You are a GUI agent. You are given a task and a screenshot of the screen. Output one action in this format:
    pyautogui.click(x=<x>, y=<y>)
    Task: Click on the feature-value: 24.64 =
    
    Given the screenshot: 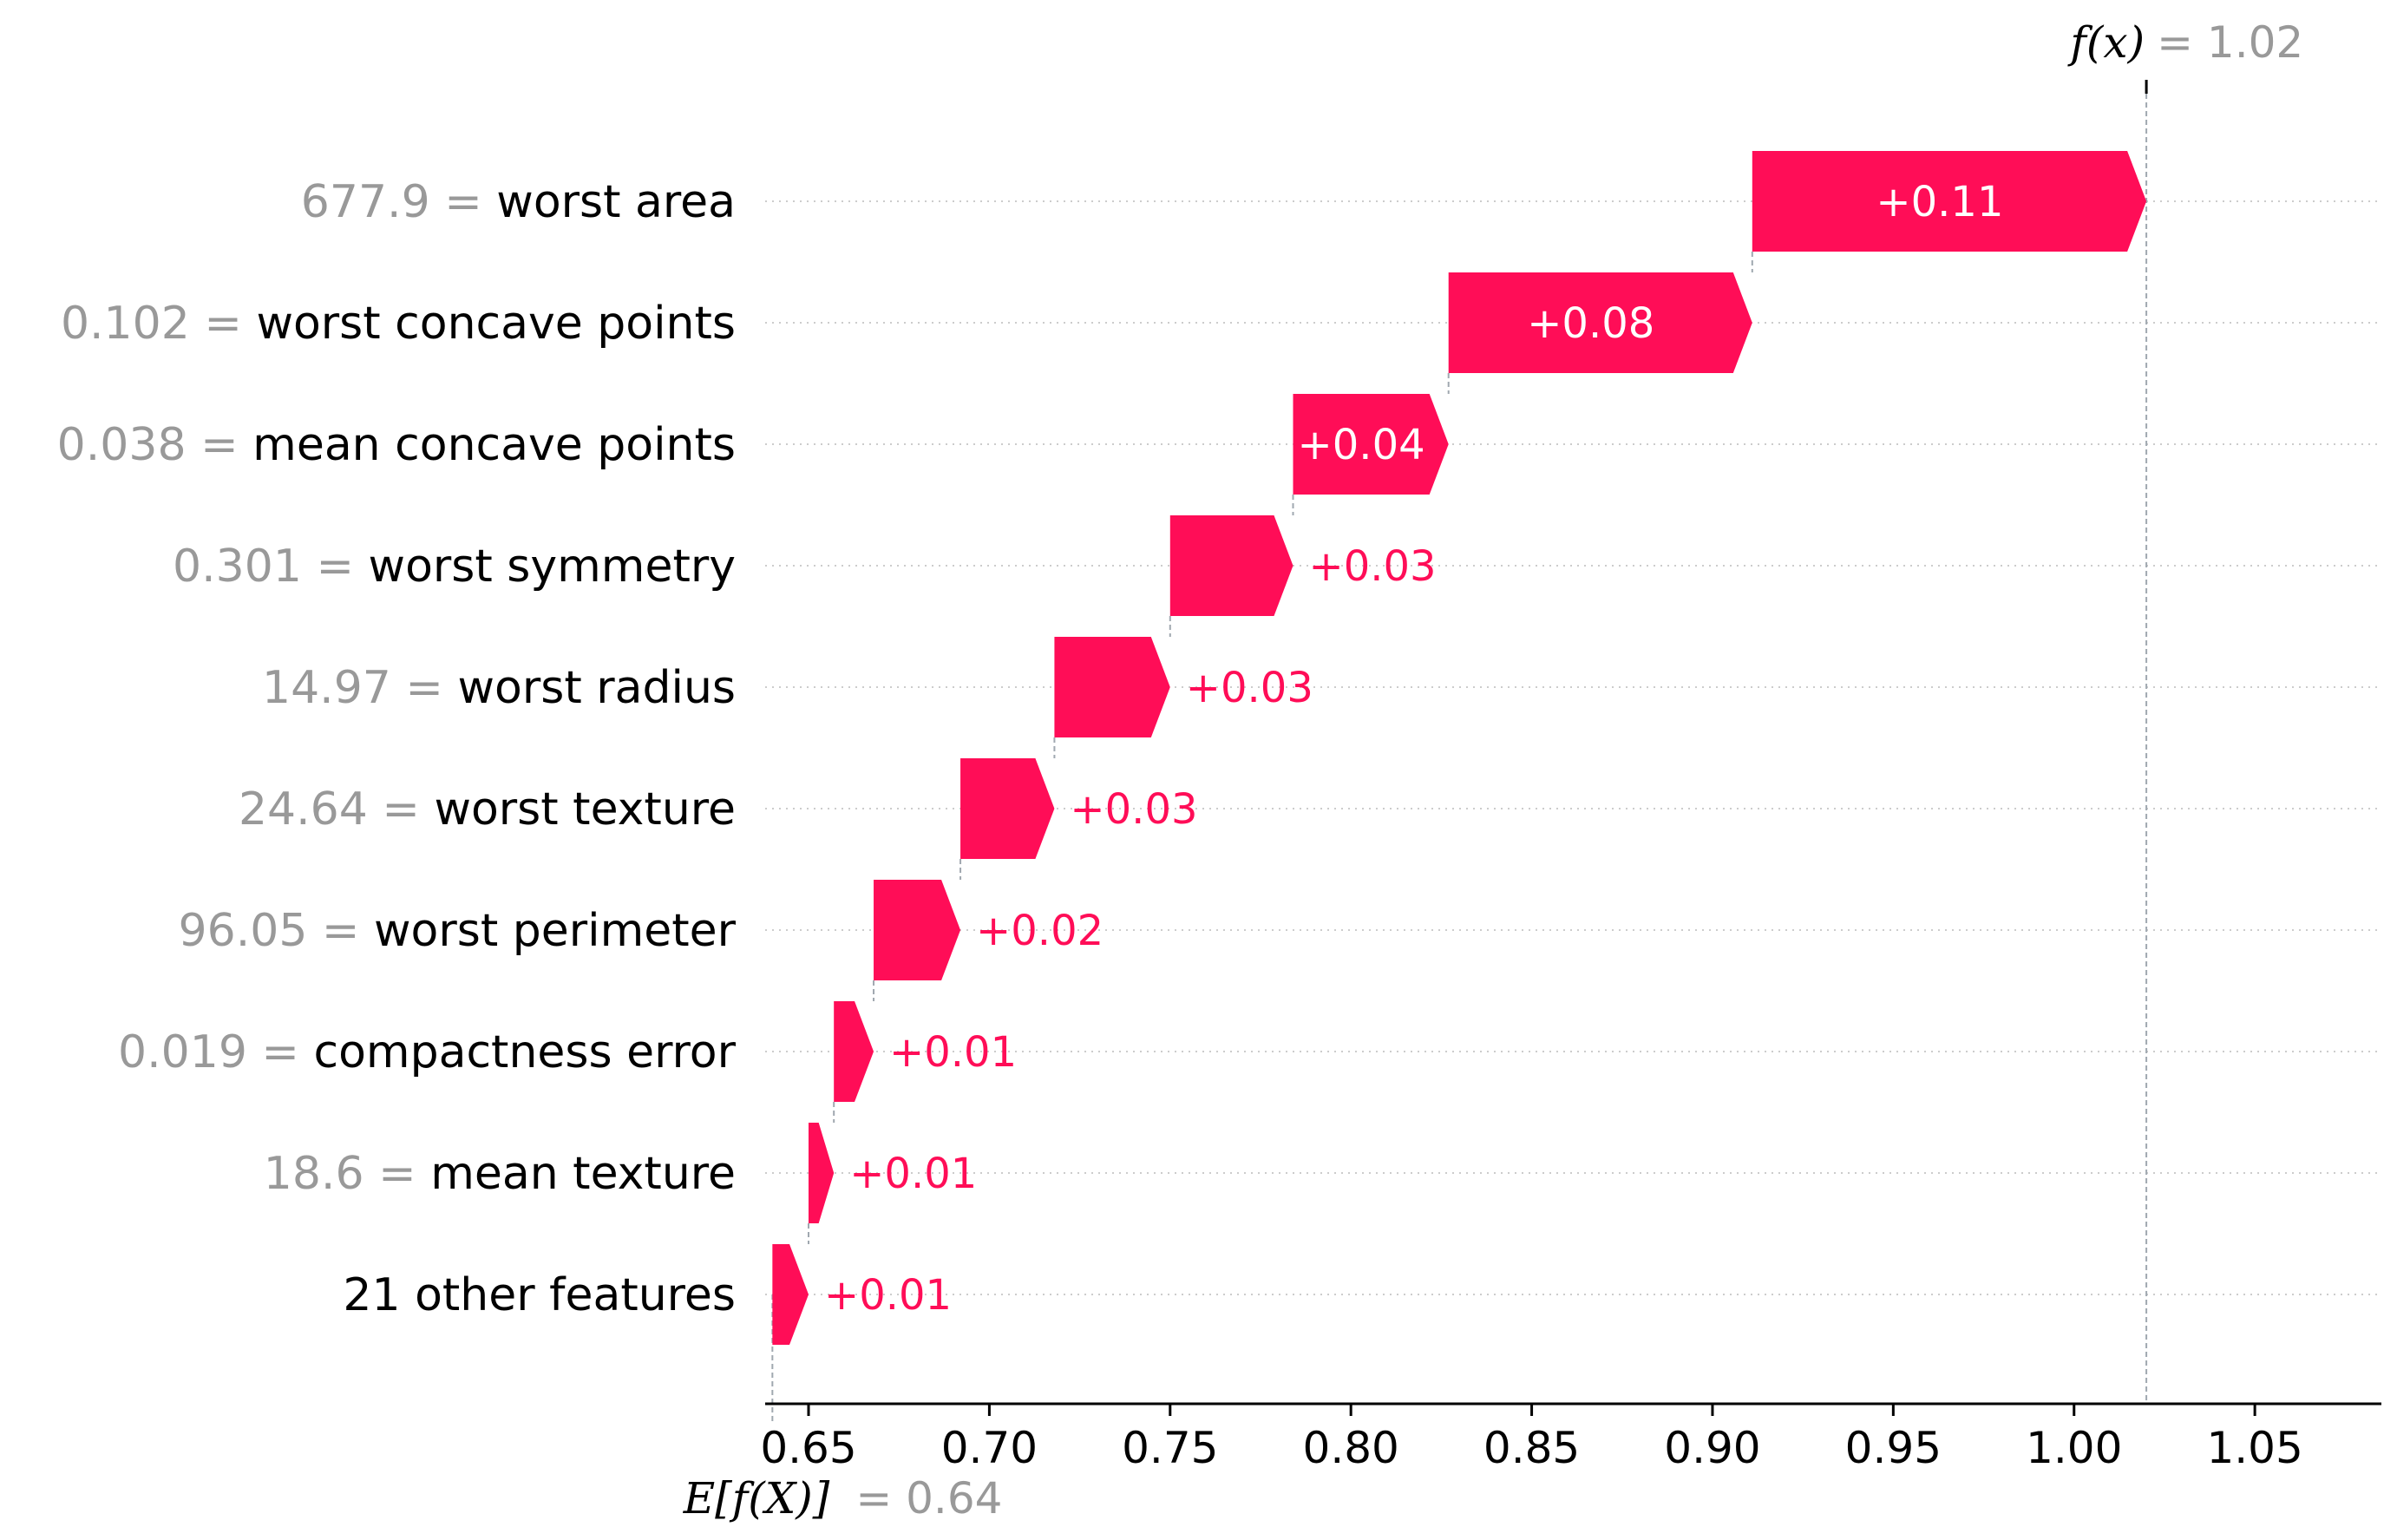 What is the action you would take?
    pyautogui.click(x=337, y=809)
    